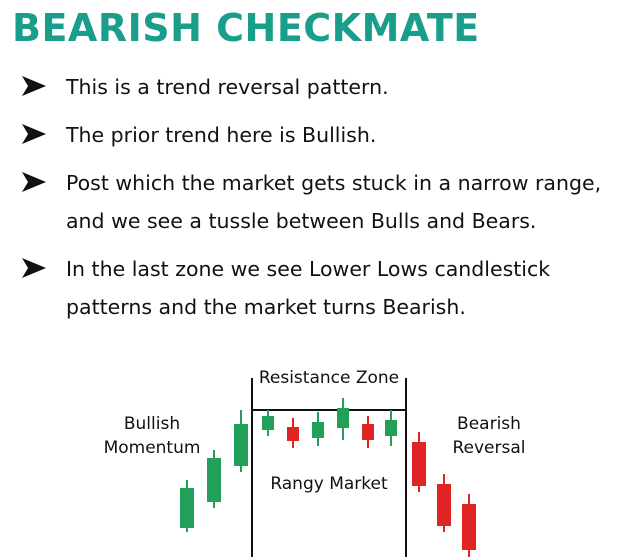 This screenshot has height=557, width=628. What do you see at coordinates (152, 448) in the screenshot?
I see `bullish-label-line2: Momentum` at bounding box center [152, 448].